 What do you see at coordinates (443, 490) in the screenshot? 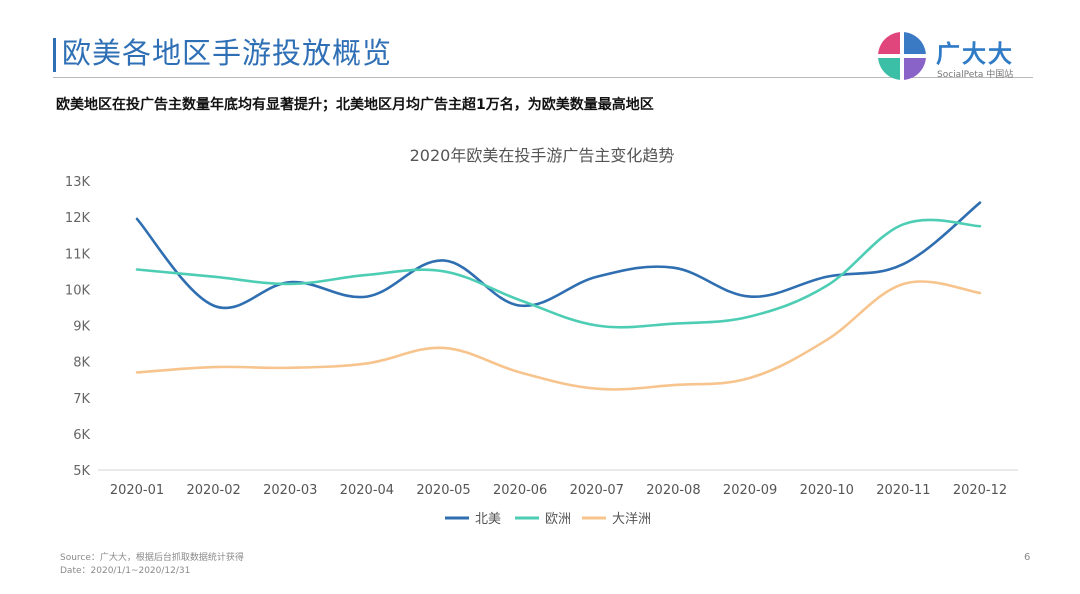
I see `x-tick-label: 2020-05` at bounding box center [443, 490].